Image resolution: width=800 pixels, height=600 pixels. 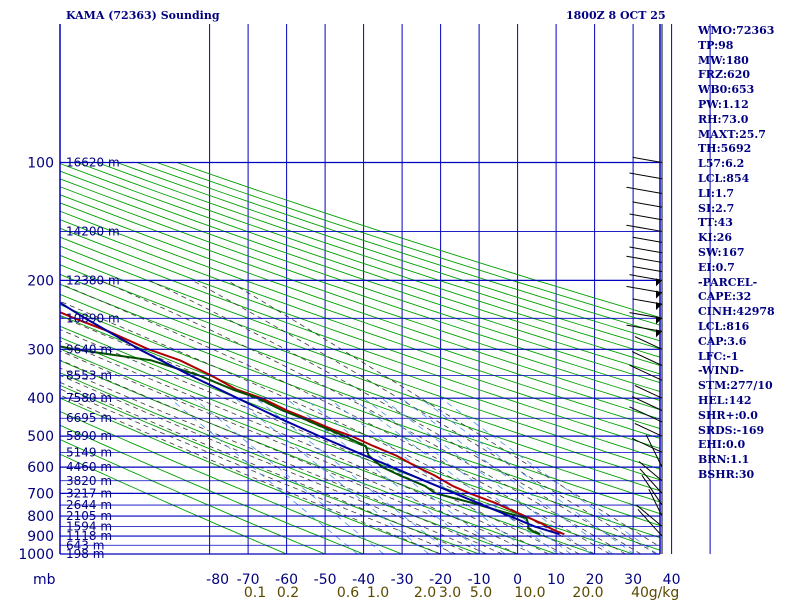 I want to click on temperature-tick-label: -60, so click(x=286, y=580).